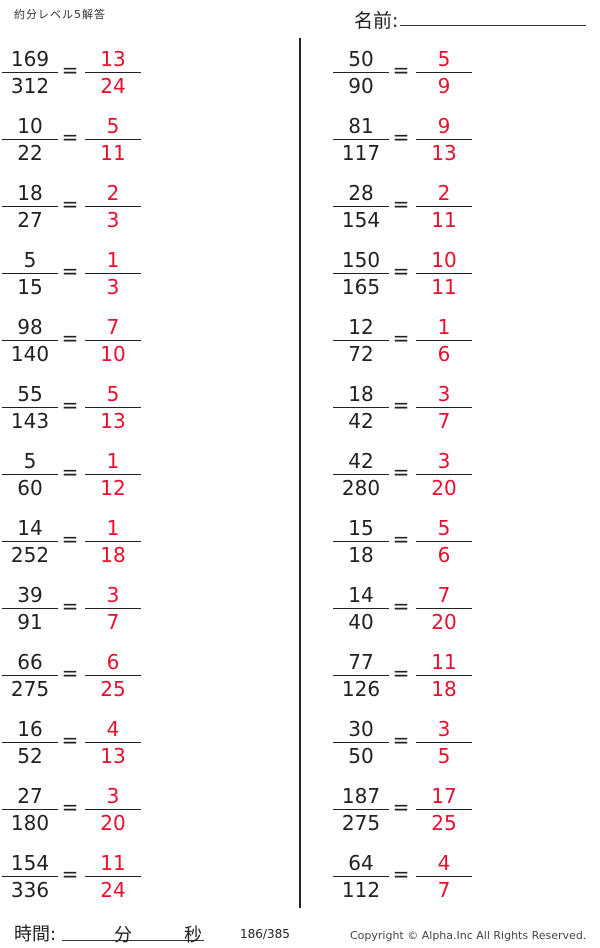 This screenshot has width=600, height=948. I want to click on denominator: 60, so click(30, 488).